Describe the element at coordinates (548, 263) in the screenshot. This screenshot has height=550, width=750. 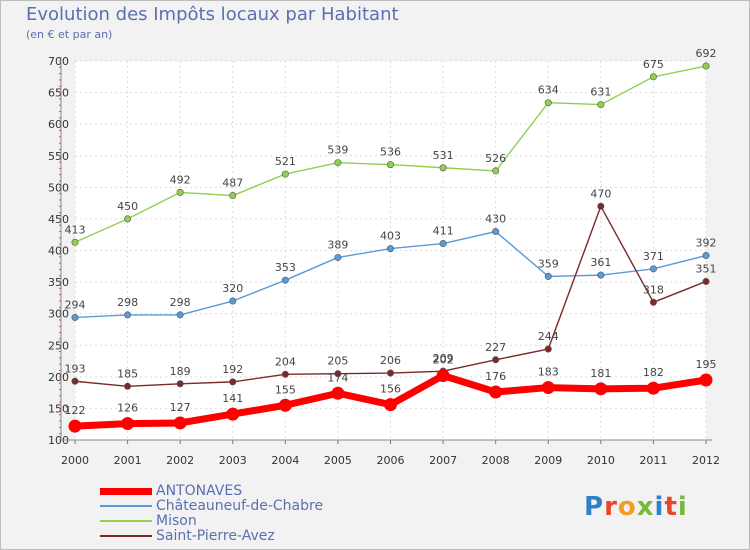
I see `data-label: 359` at that location.